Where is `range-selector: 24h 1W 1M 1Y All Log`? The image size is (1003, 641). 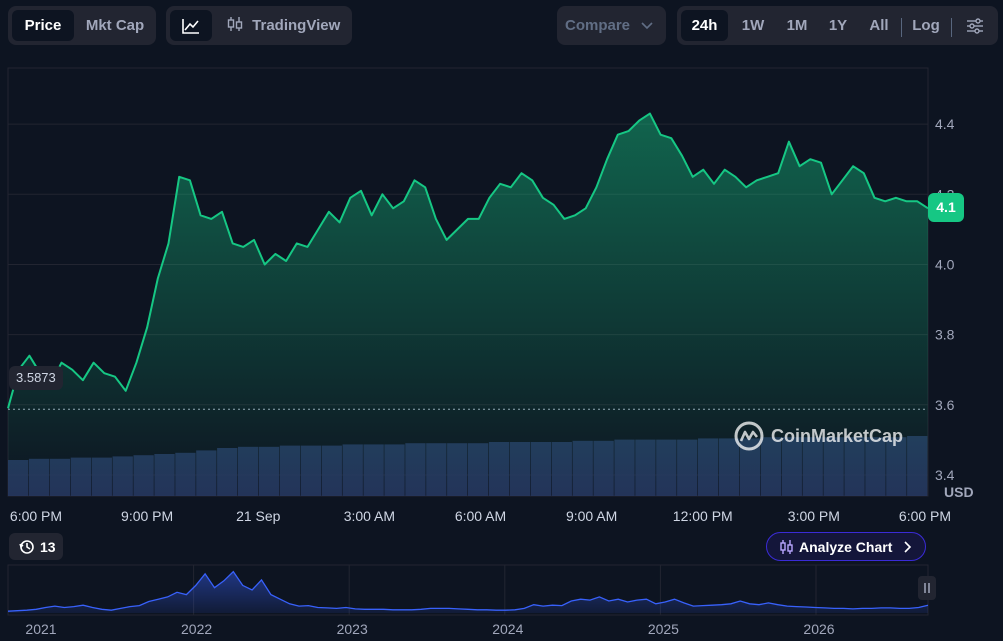 range-selector: 24h 1W 1M 1Y All Log is located at coordinates (837, 25).